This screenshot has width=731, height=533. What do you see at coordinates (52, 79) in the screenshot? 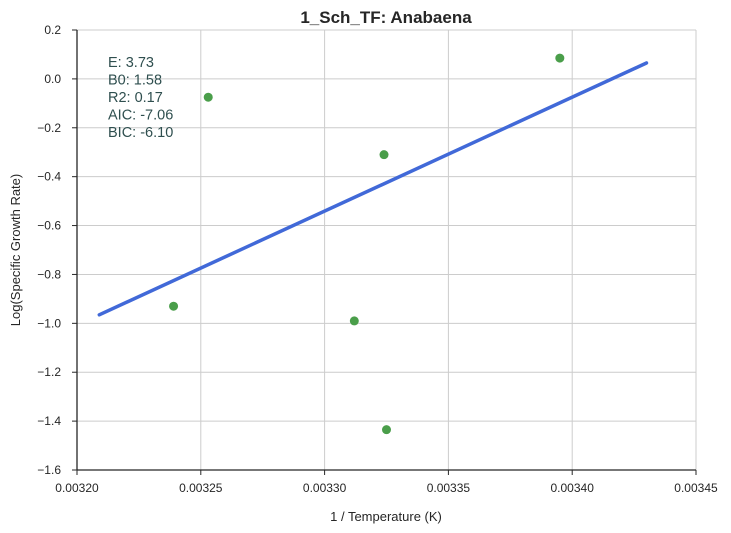
I see `y-tick-label: 0.0` at bounding box center [52, 79].